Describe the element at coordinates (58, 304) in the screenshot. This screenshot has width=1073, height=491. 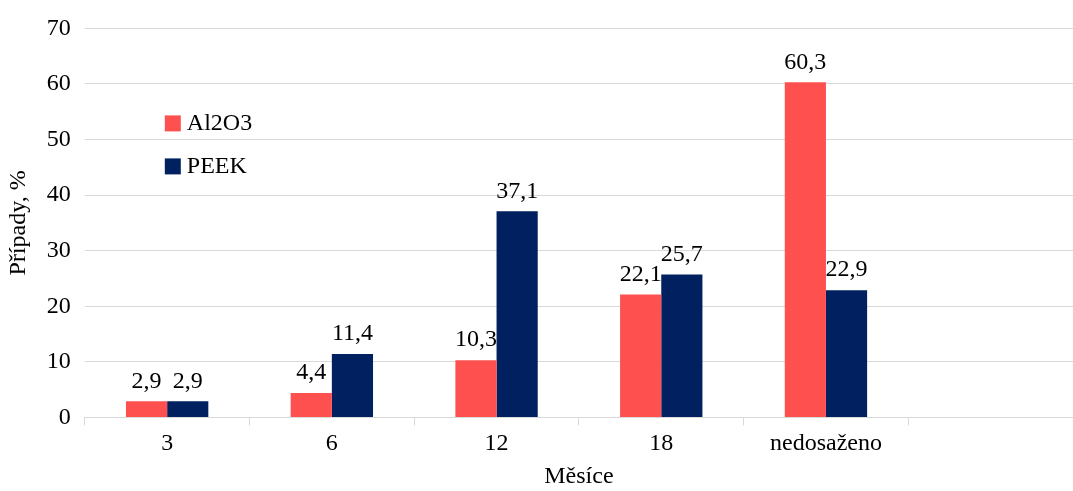
I see `y-tick-label: 20` at that location.